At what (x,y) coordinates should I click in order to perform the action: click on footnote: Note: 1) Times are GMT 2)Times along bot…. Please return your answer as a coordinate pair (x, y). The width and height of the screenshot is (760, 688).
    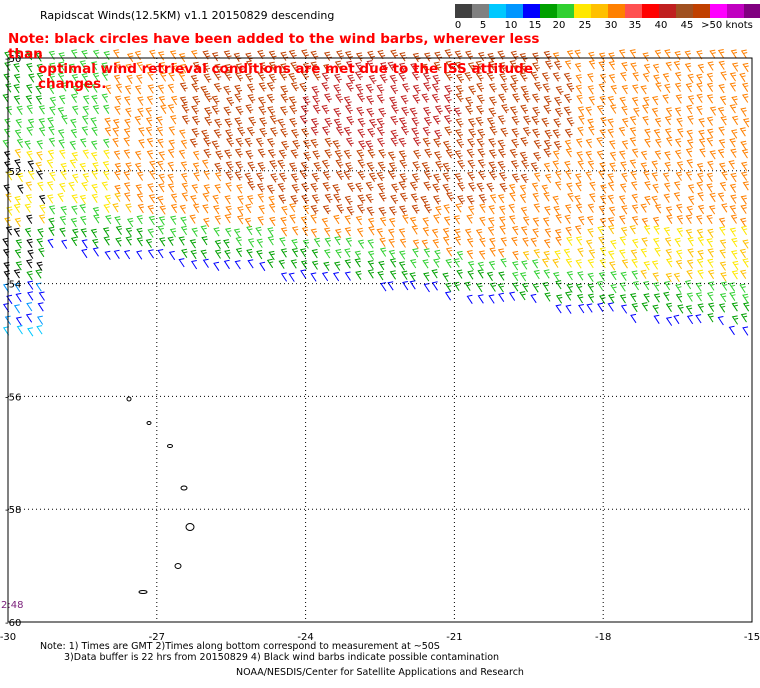
    Looking at the image, I should click on (269, 652).